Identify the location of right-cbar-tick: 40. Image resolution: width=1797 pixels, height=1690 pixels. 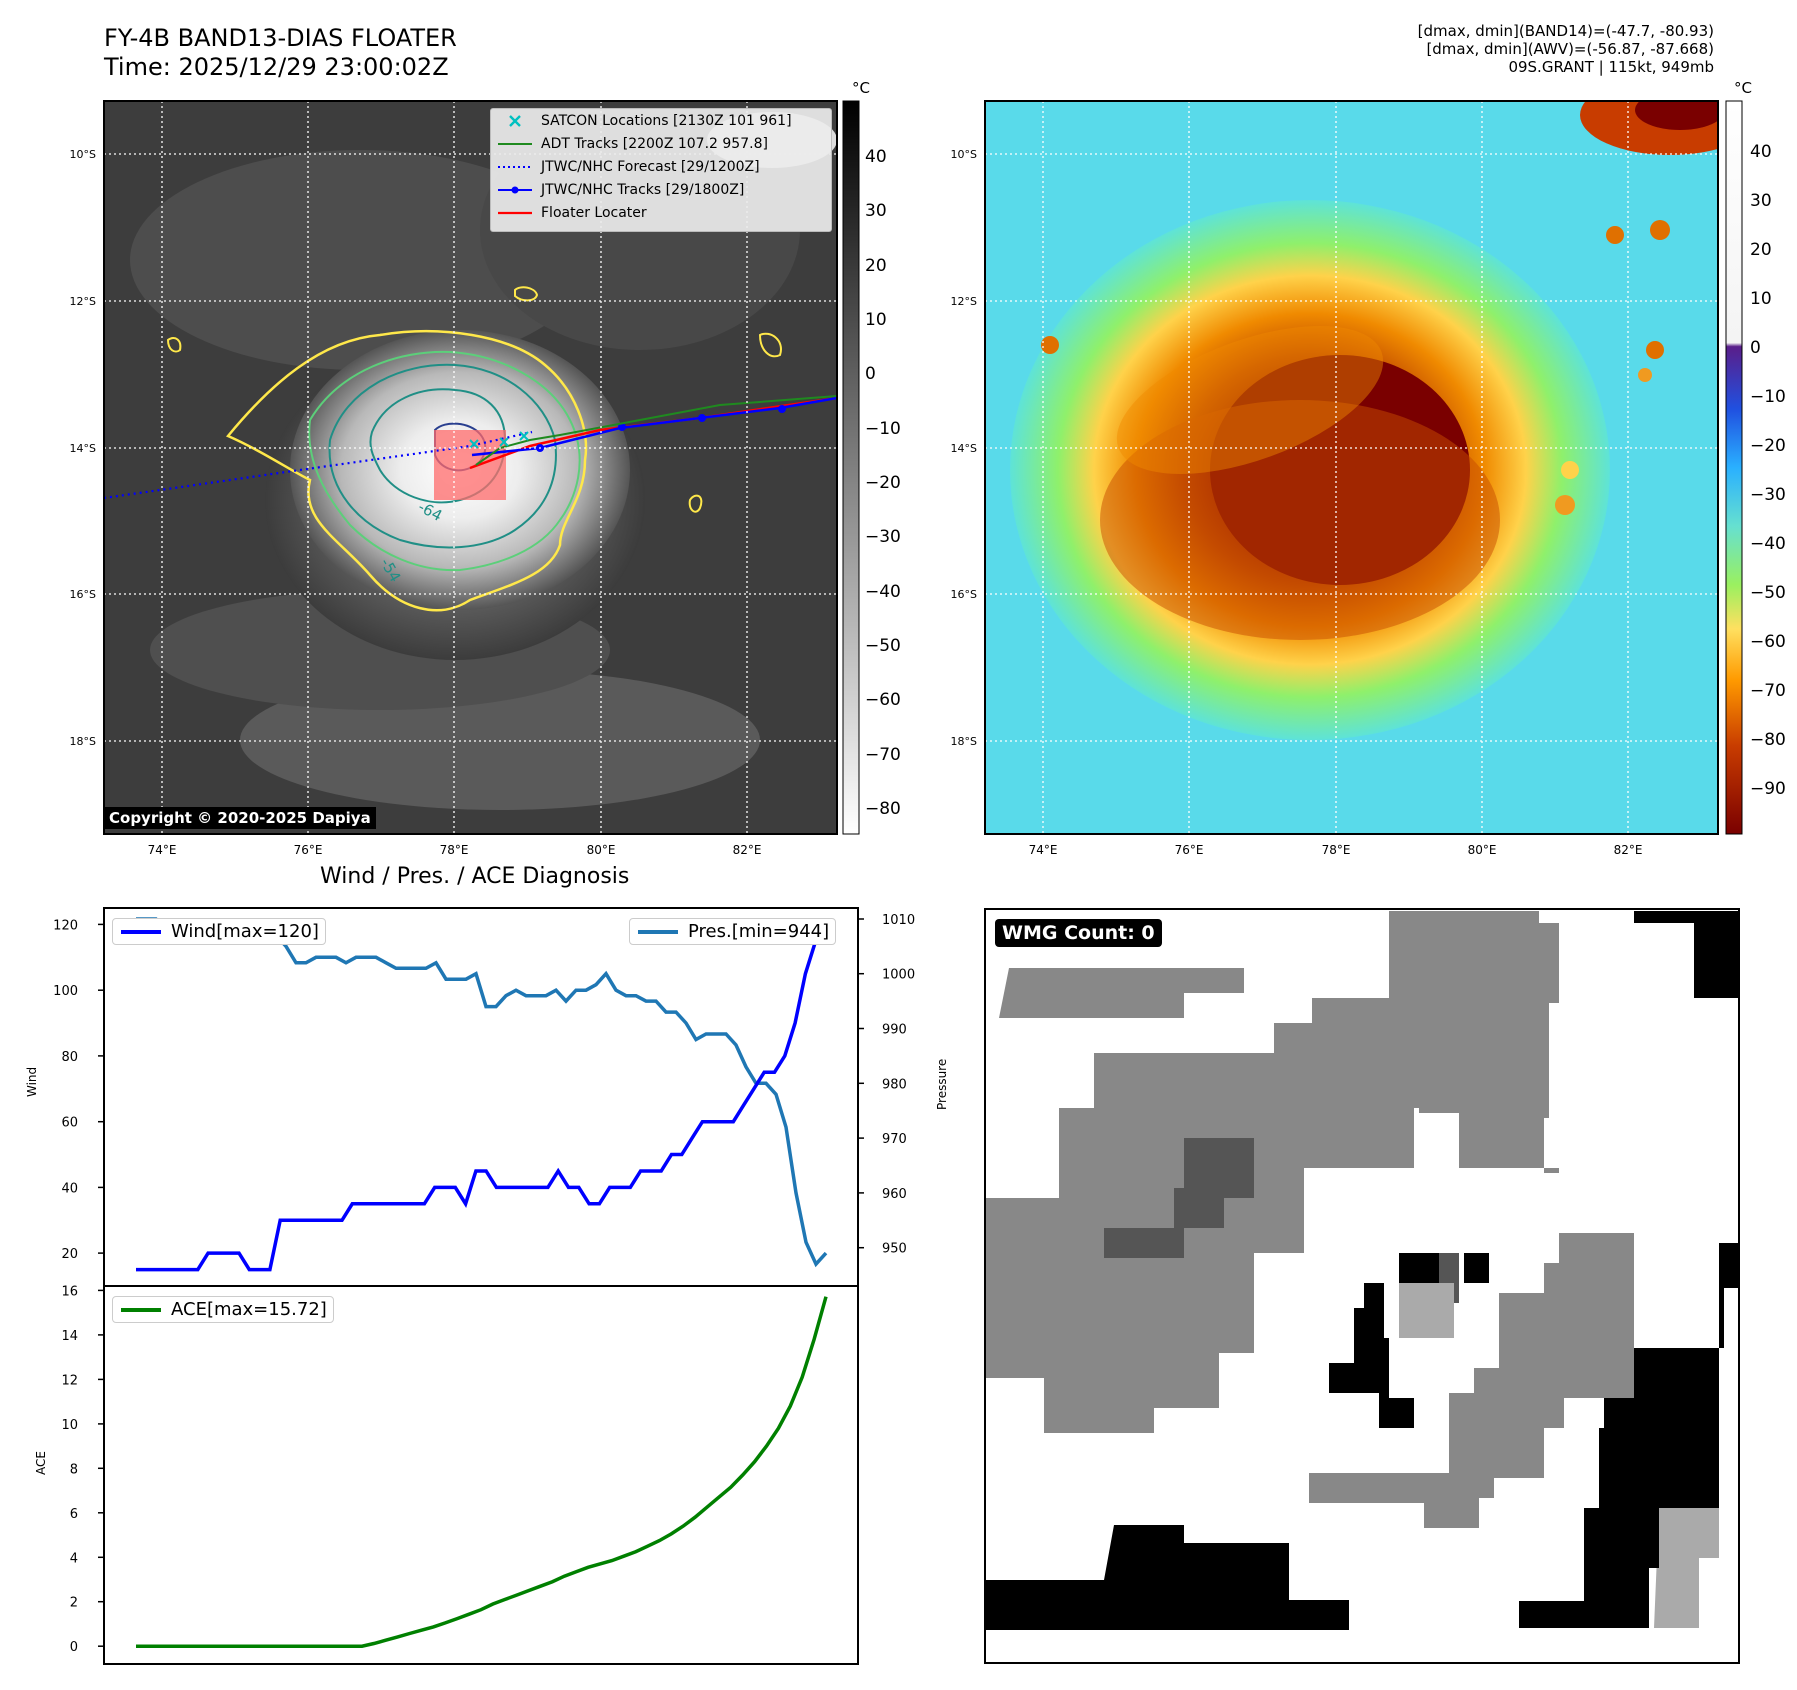
(1761, 152).